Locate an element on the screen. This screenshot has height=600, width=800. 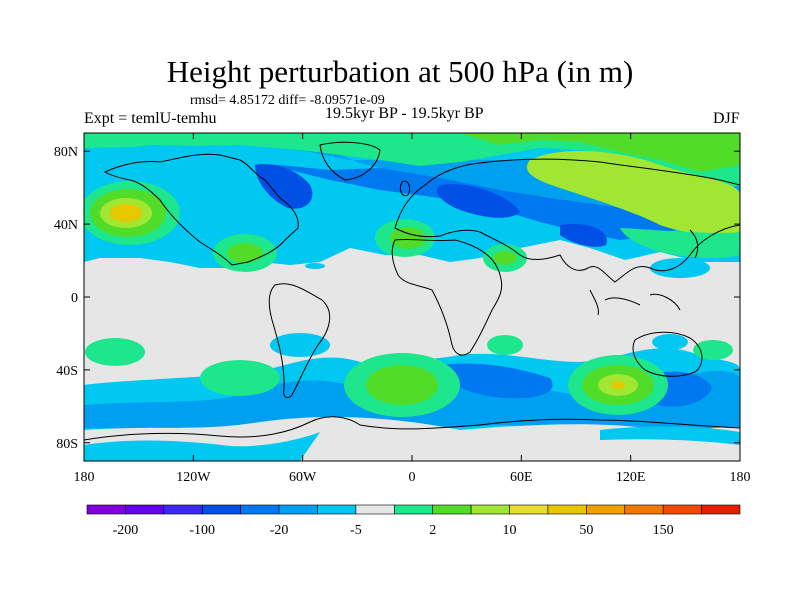
colorbar-label: 10 is located at coordinates (510, 530).